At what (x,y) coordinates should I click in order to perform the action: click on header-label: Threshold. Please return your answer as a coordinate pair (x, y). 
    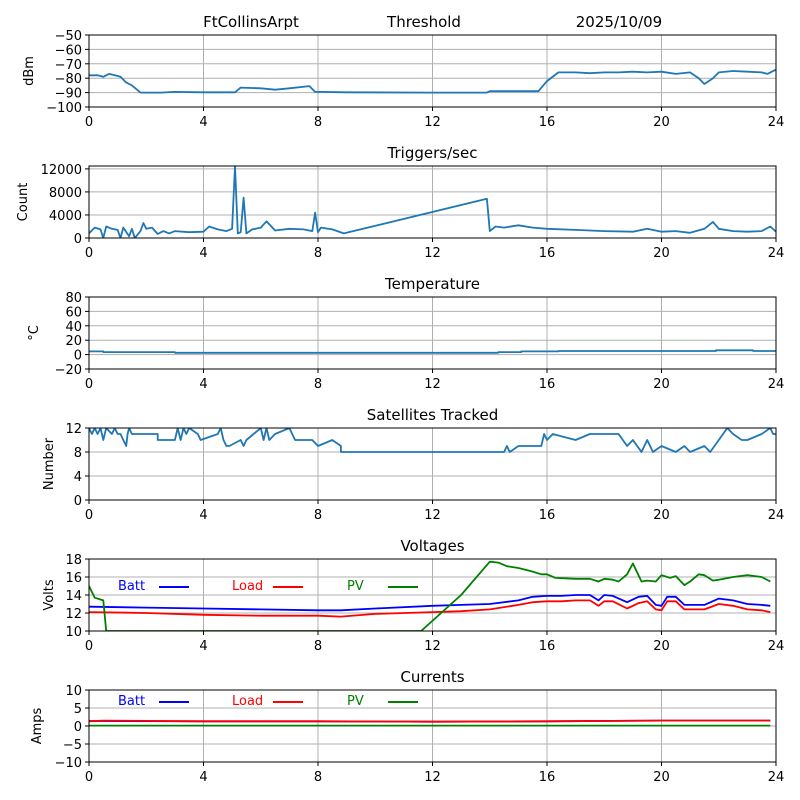
    Looking at the image, I should click on (423, 22).